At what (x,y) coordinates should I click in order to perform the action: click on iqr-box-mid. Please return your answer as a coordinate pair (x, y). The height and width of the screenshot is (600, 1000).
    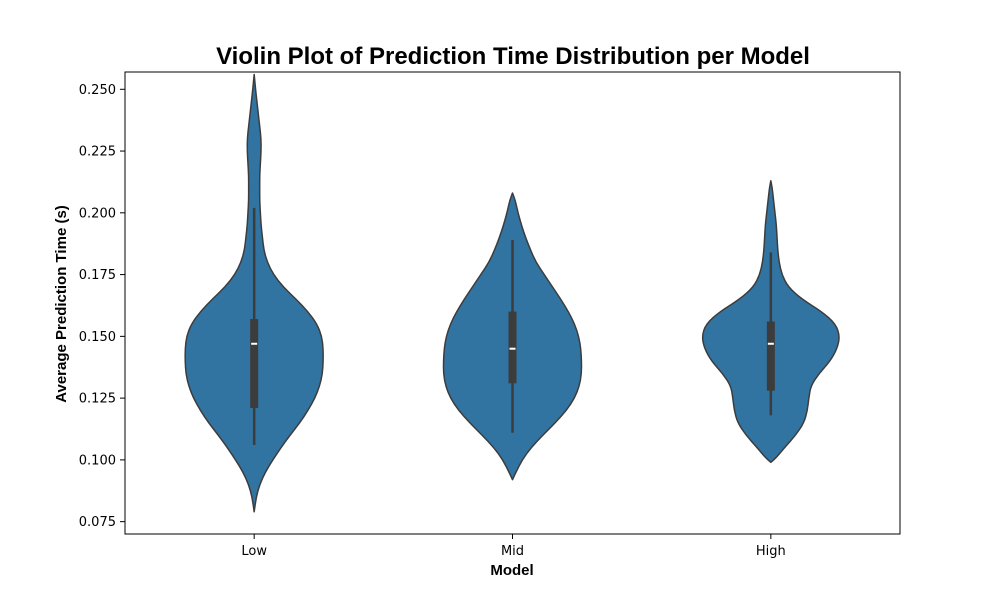
    Looking at the image, I should click on (512, 347).